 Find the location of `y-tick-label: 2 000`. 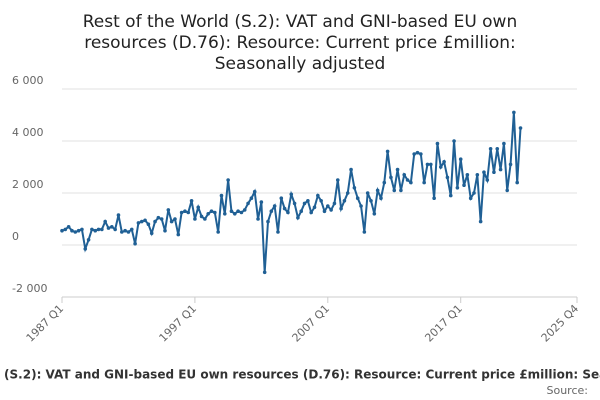

y-tick-label: 2 000 is located at coordinates (28, 184).